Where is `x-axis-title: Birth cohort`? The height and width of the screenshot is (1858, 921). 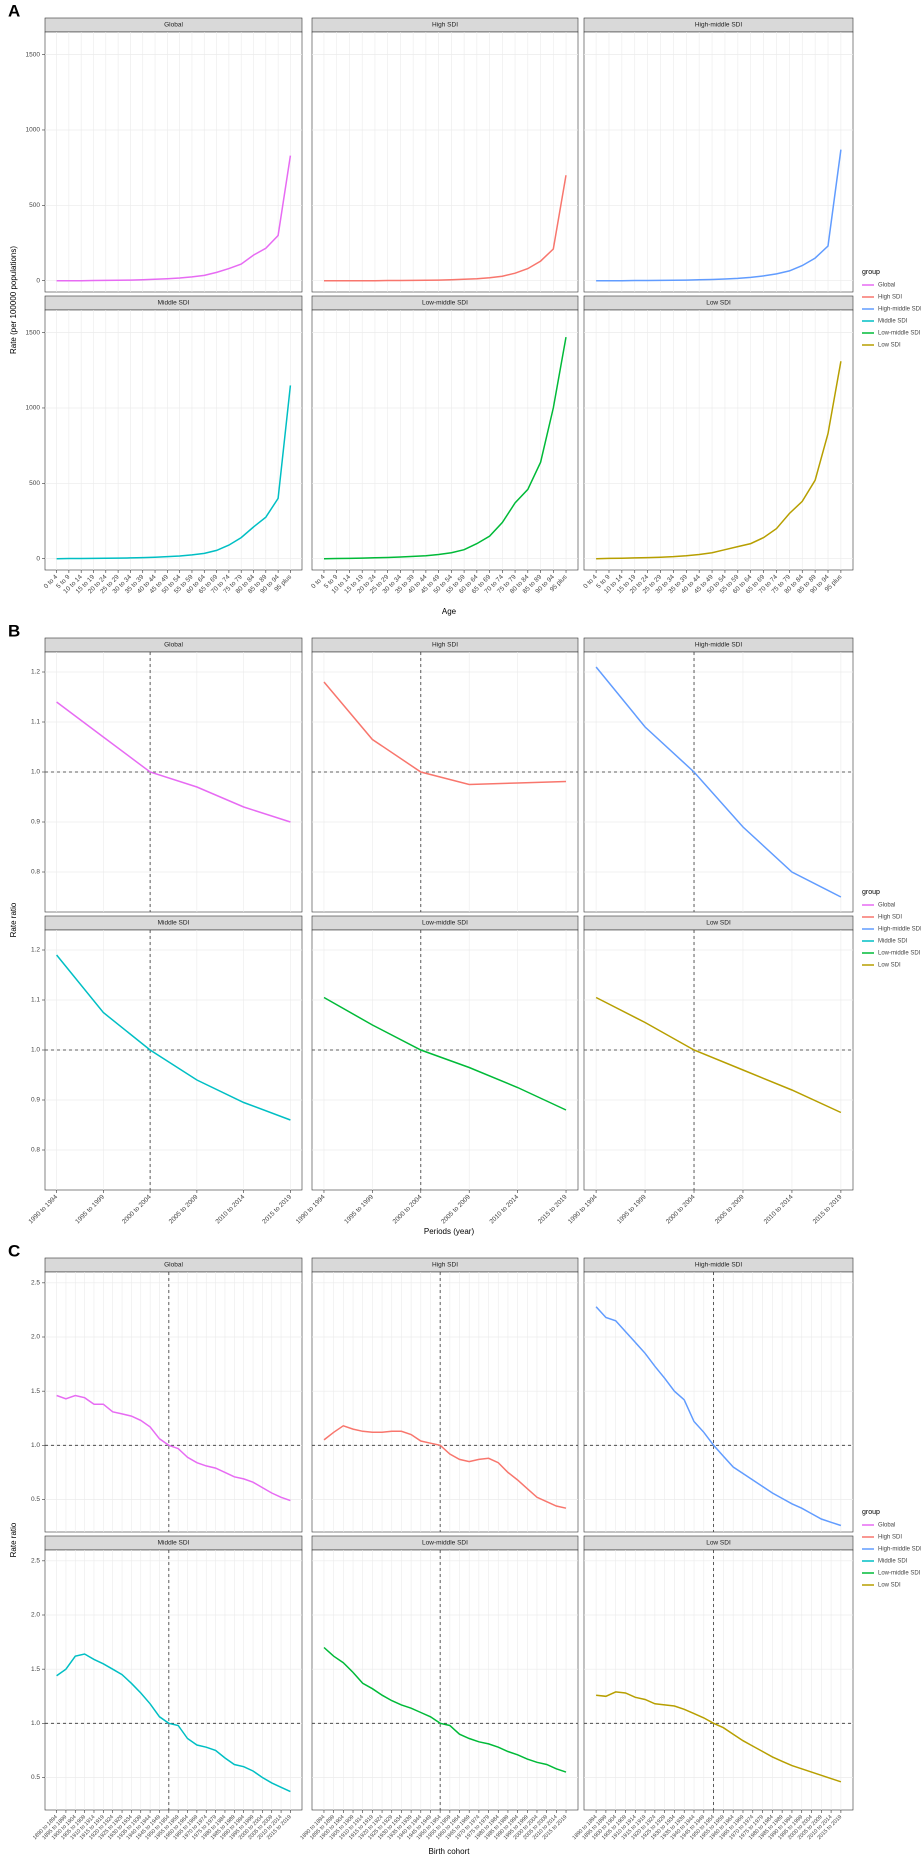 x-axis-title: Birth cohort is located at coordinates (450, 1851).